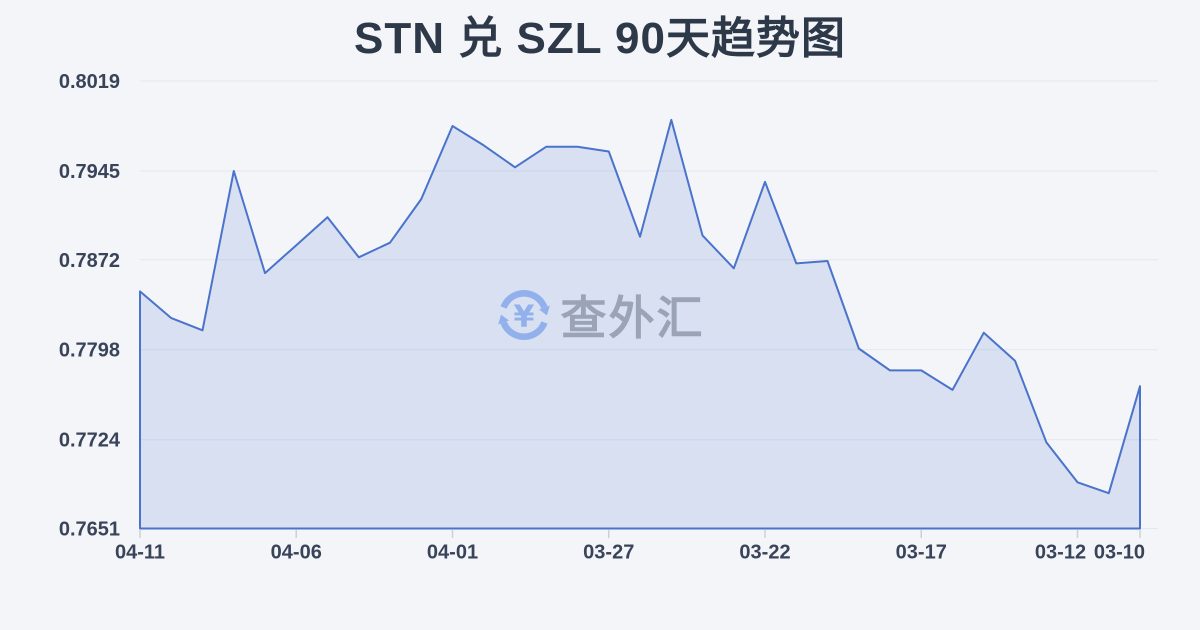  What do you see at coordinates (764, 553) in the screenshot?
I see `x-axis-label: 03-22` at bounding box center [764, 553].